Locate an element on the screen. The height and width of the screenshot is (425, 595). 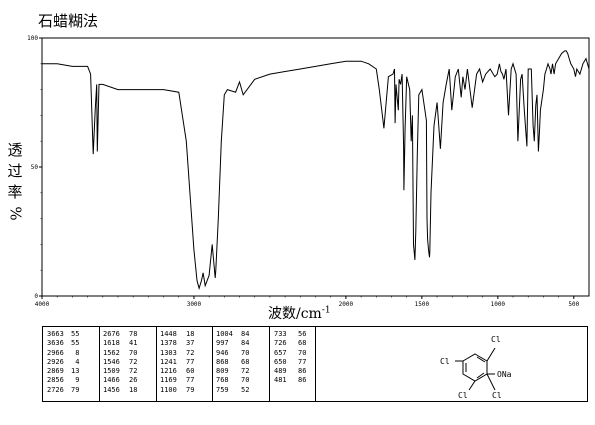
peak-transmittance: 41 is located at coordinates (133, 343).